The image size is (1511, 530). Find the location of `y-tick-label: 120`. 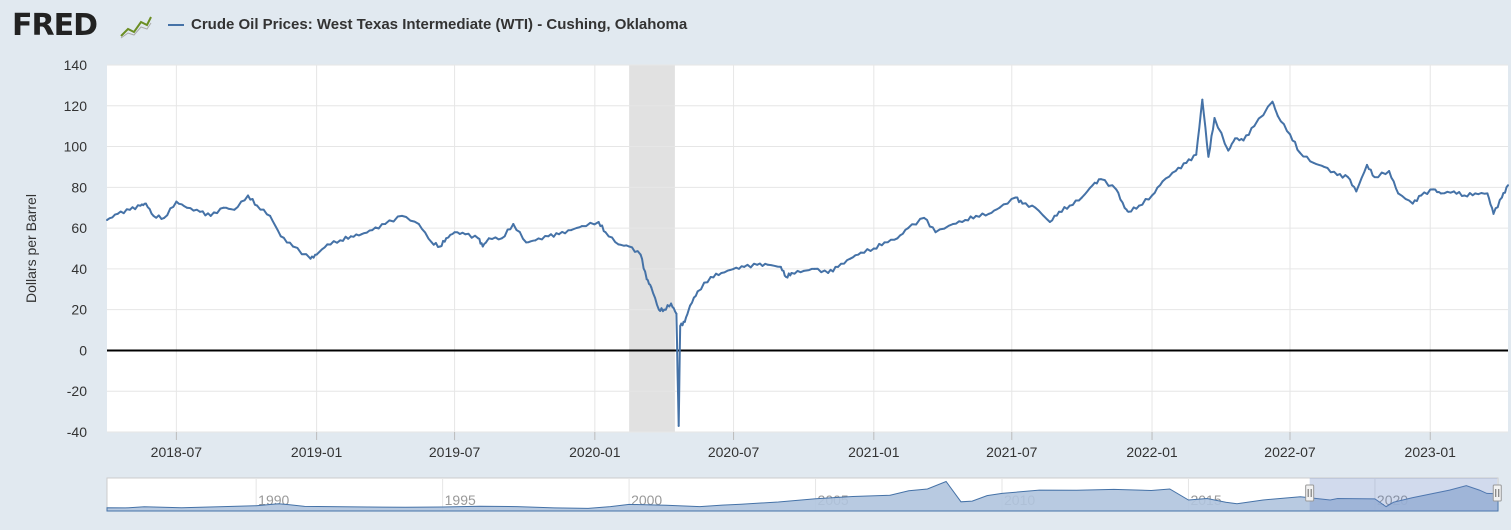

y-tick-label: 120 is located at coordinates (76, 106).